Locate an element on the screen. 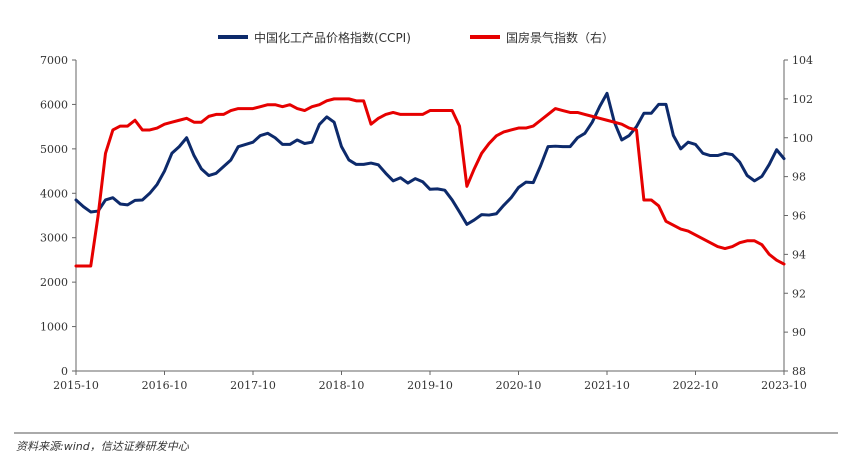  x-tick-label: 2015-10 is located at coordinates (76, 385).